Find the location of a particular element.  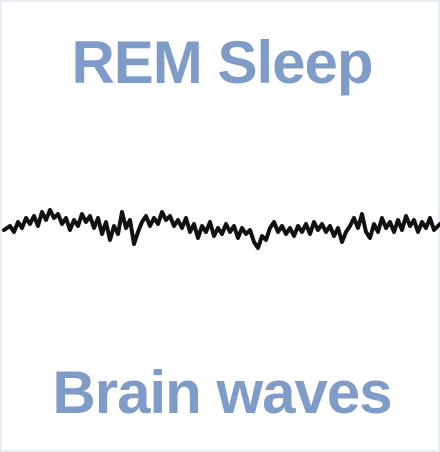

brain-wave-trace is located at coordinates (221, 229).